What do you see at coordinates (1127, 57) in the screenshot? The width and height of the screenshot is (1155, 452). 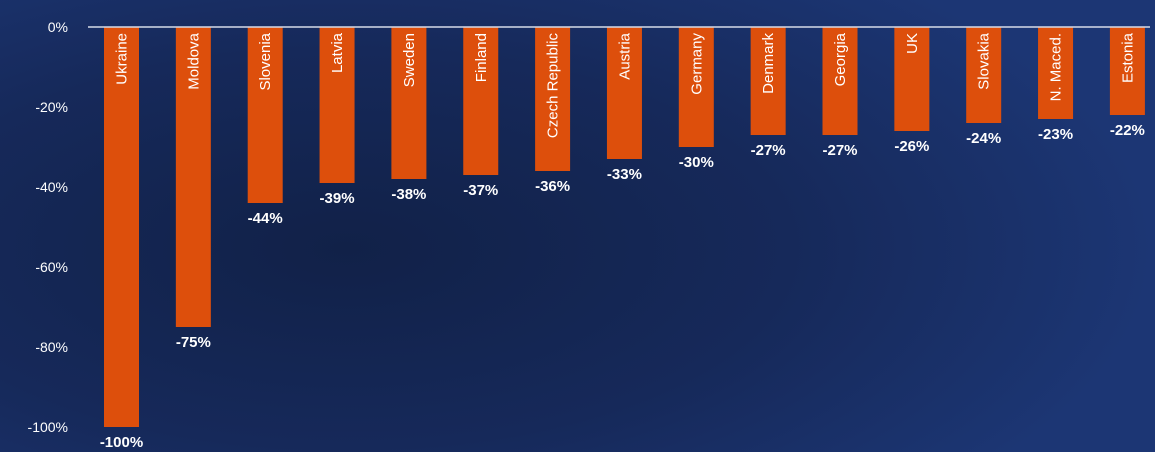 I see `category-label: Estonia` at bounding box center [1127, 57].